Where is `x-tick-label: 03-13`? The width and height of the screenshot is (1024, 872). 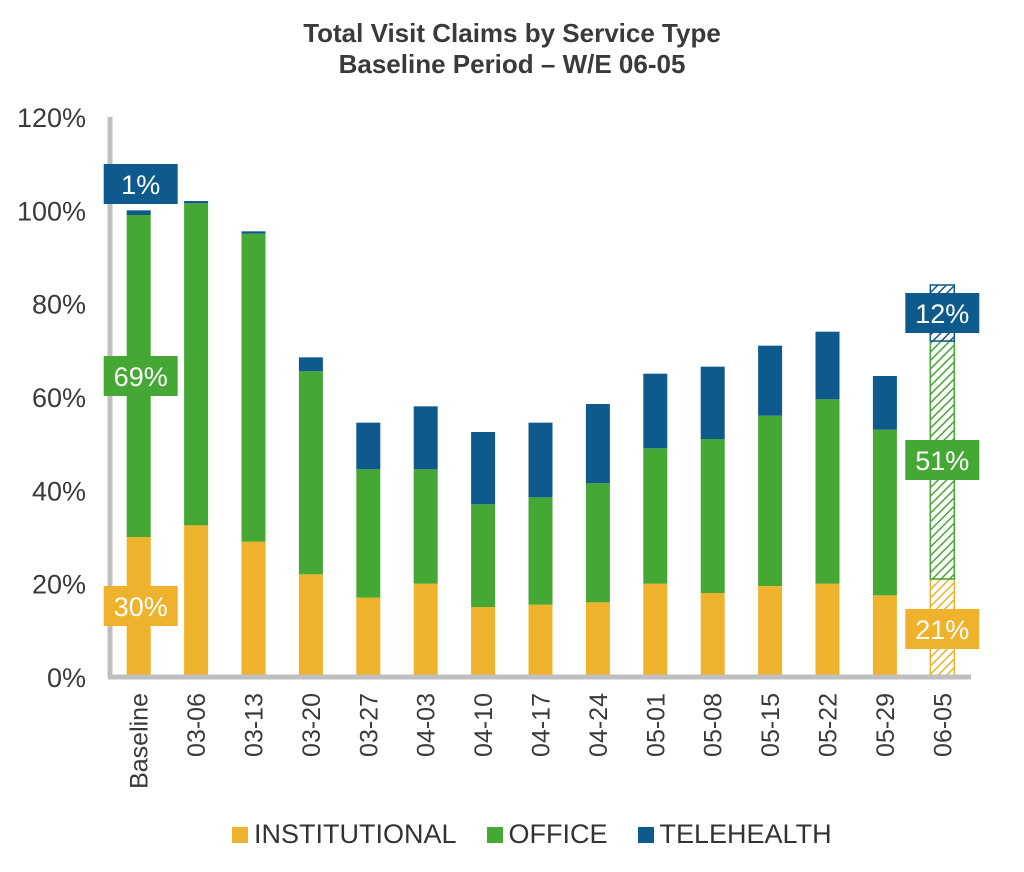
x-tick-label: 03-13 is located at coordinates (255, 725).